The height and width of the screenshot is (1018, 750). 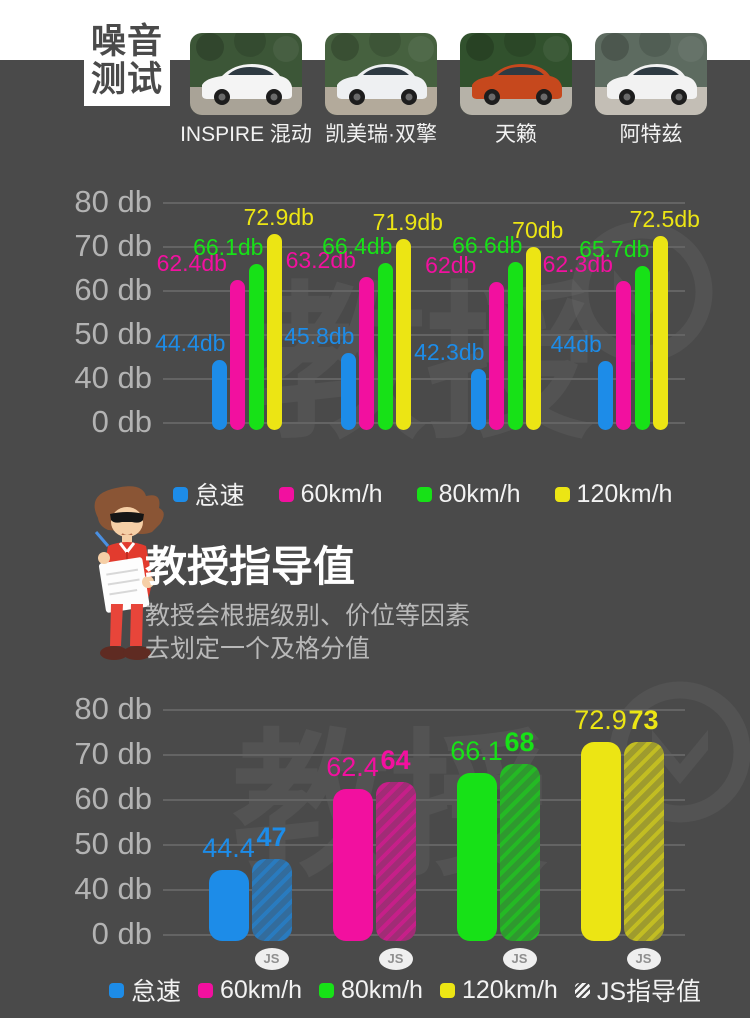 I want to click on bar-value-label: 66.1db, so click(x=228, y=247).